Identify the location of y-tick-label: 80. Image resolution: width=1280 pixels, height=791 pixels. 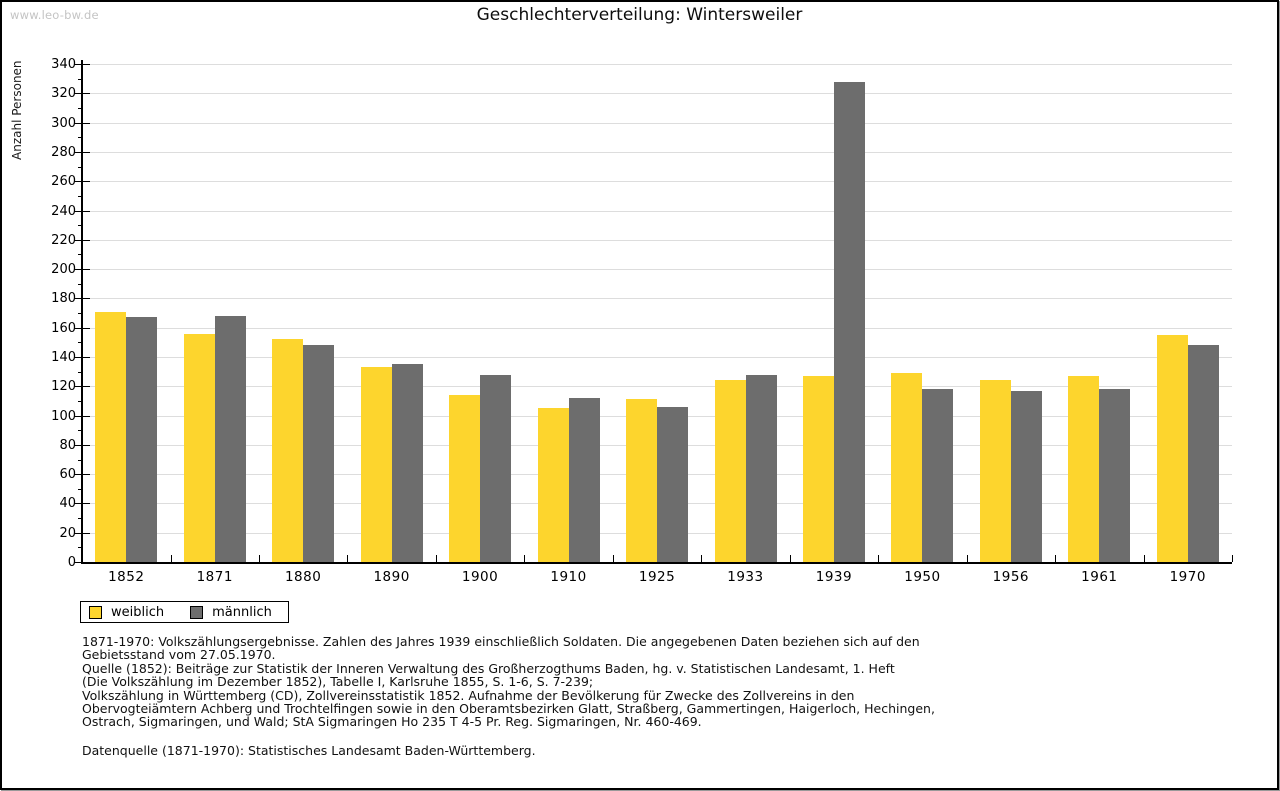
(67, 445).